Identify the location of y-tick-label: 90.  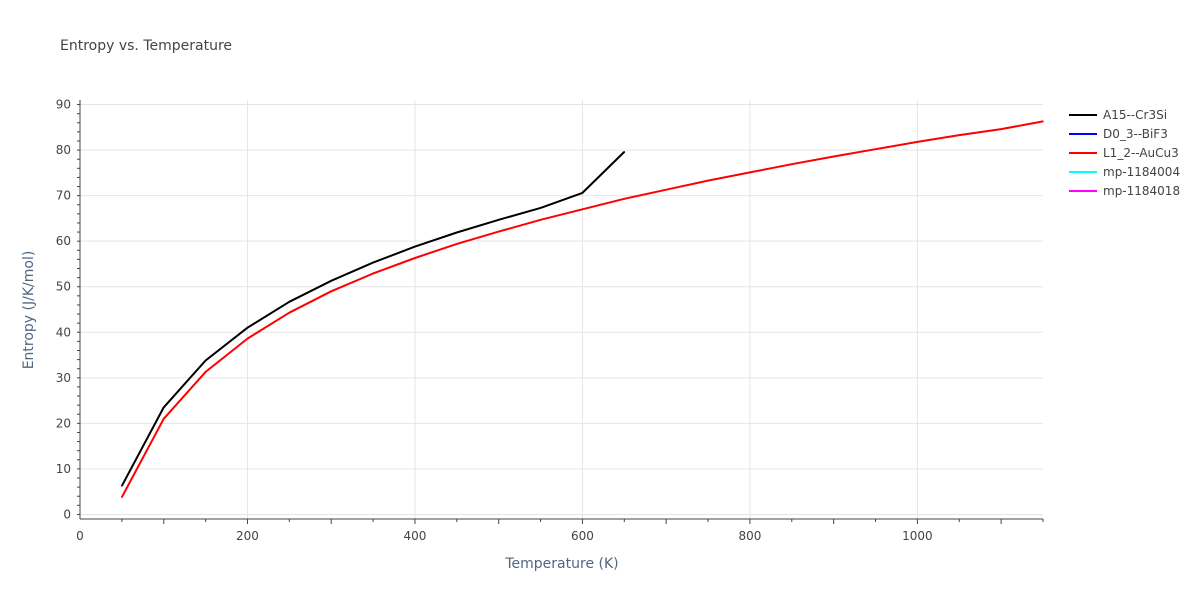
(63, 105).